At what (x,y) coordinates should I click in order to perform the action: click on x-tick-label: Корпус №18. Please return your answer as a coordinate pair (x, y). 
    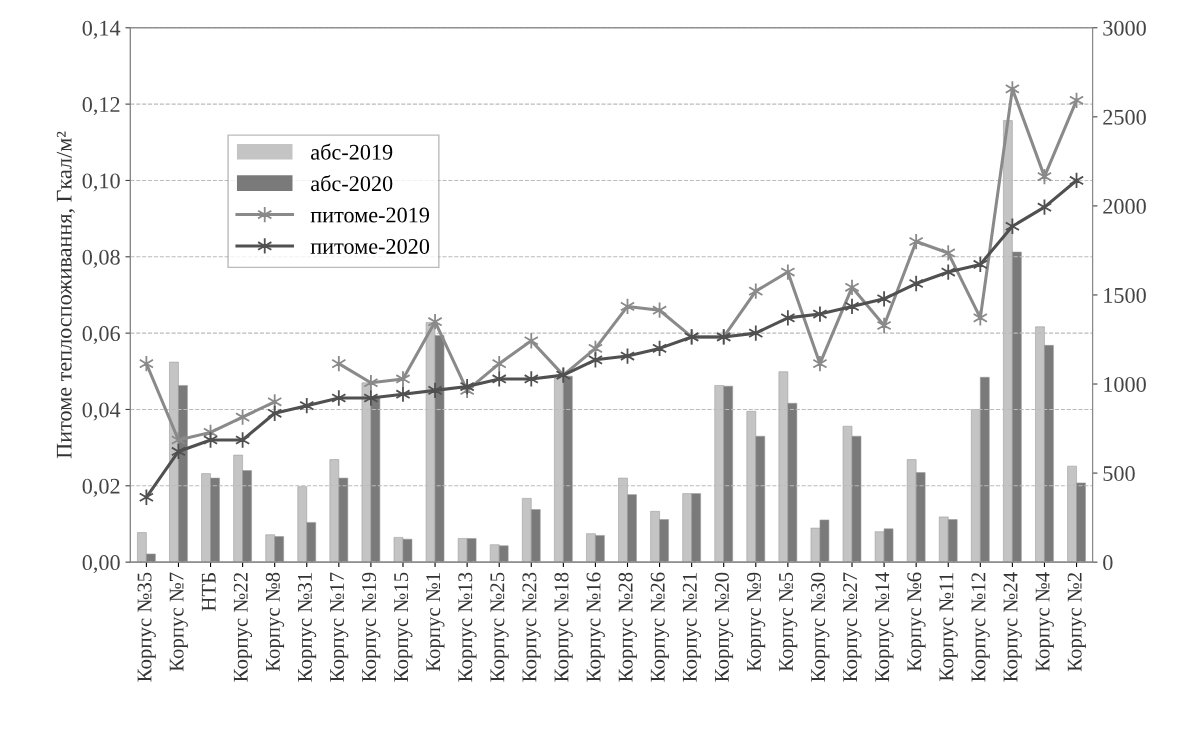
    Looking at the image, I should click on (563, 627).